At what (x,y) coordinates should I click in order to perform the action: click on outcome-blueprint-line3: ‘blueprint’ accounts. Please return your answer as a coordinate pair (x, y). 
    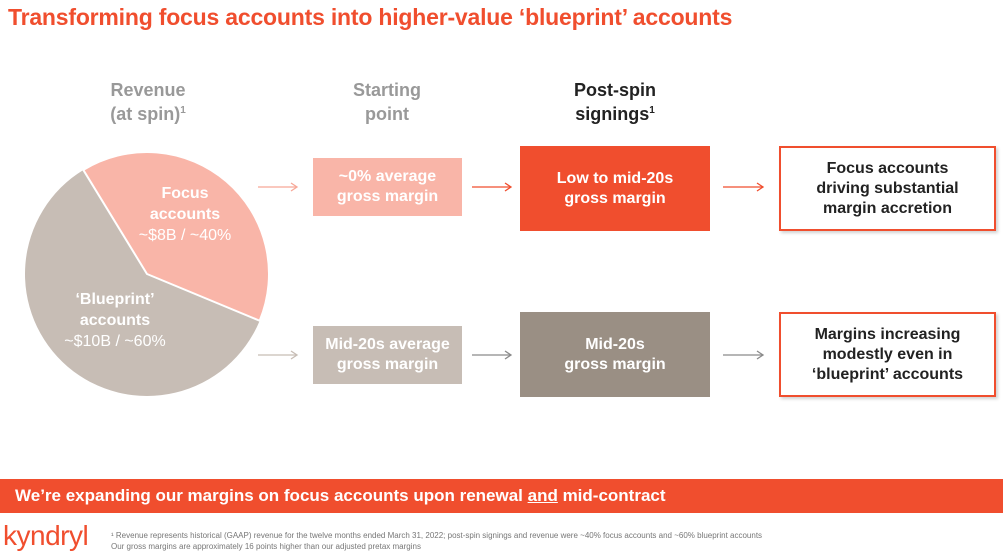
    Looking at the image, I should click on (887, 374).